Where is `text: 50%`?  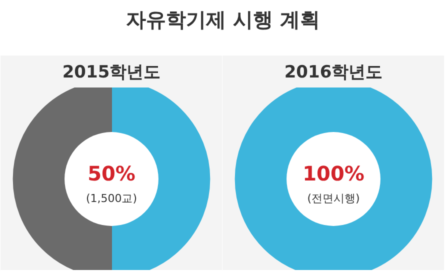 text: 50% is located at coordinates (112, 173).